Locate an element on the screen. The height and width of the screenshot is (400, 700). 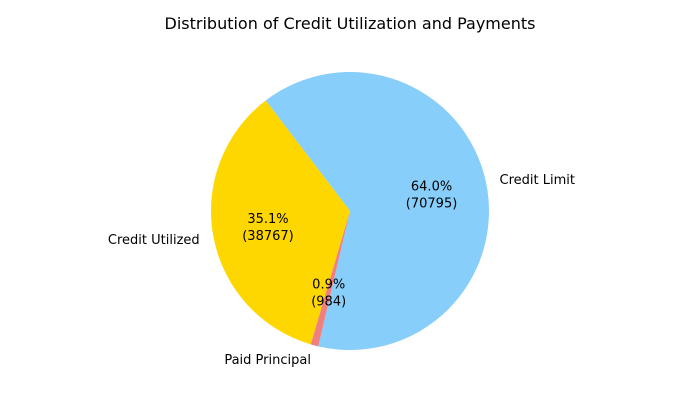
abs-value-paid-principal: (984) is located at coordinates (328, 302).